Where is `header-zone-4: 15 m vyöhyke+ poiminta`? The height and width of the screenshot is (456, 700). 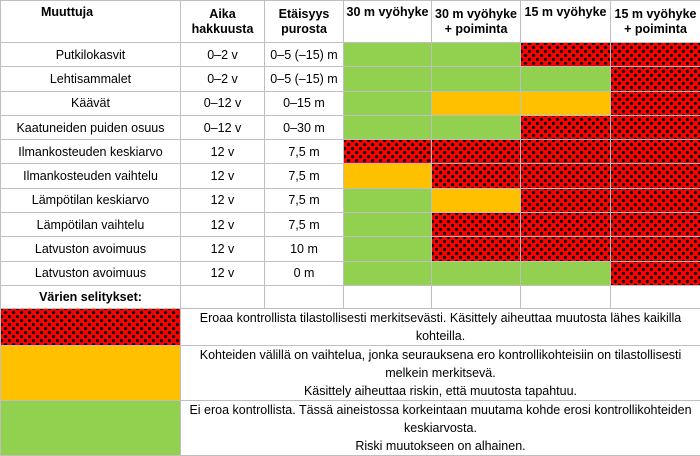
header-zone-4: 15 m vyöhyke+ poiminta is located at coordinates (655, 22).